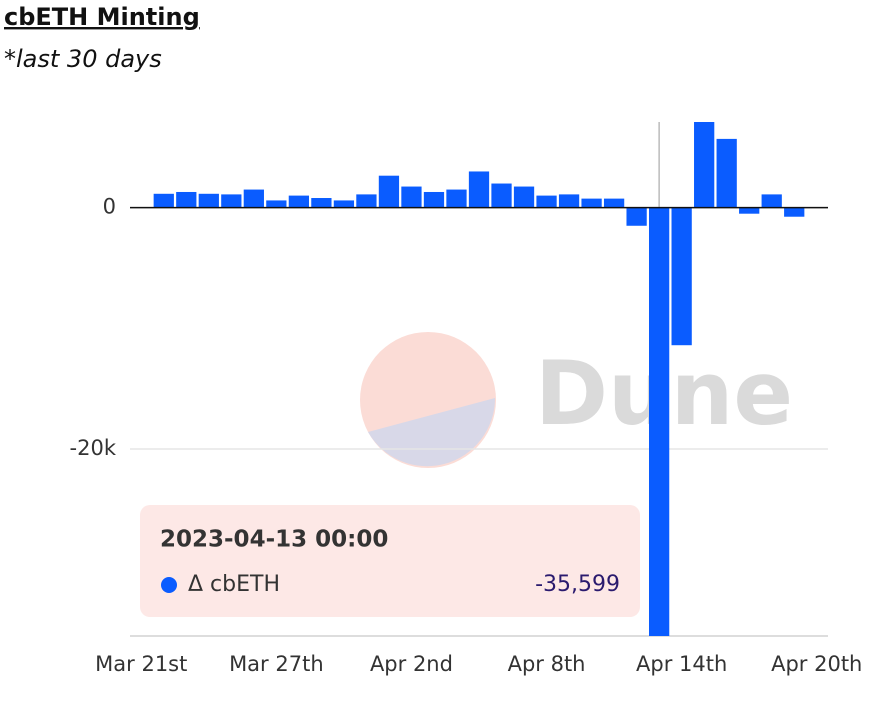  What do you see at coordinates (234, 584) in the screenshot?
I see `tooltip-series: Δ cbETH` at bounding box center [234, 584].